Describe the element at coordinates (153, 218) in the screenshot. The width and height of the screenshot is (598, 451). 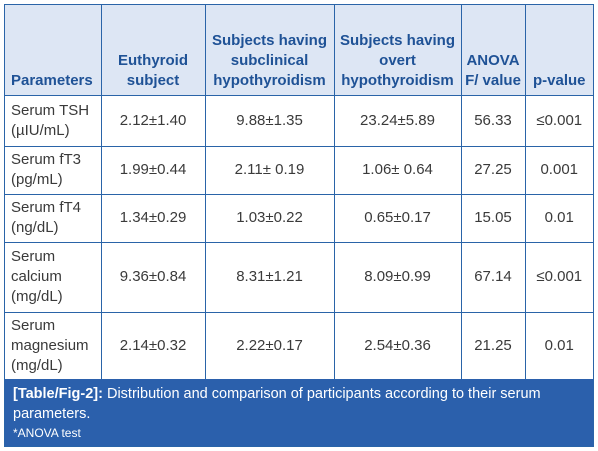
I see `cell-euthyroid: 1.34±0.29` at that location.